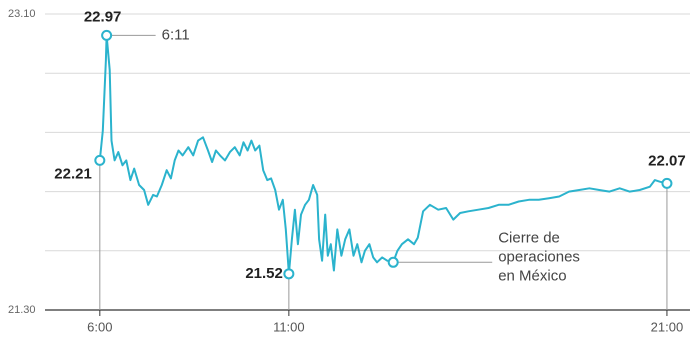 The image size is (692, 347). What do you see at coordinates (539, 256) in the screenshot?
I see `annotation: operaciones` at bounding box center [539, 256].